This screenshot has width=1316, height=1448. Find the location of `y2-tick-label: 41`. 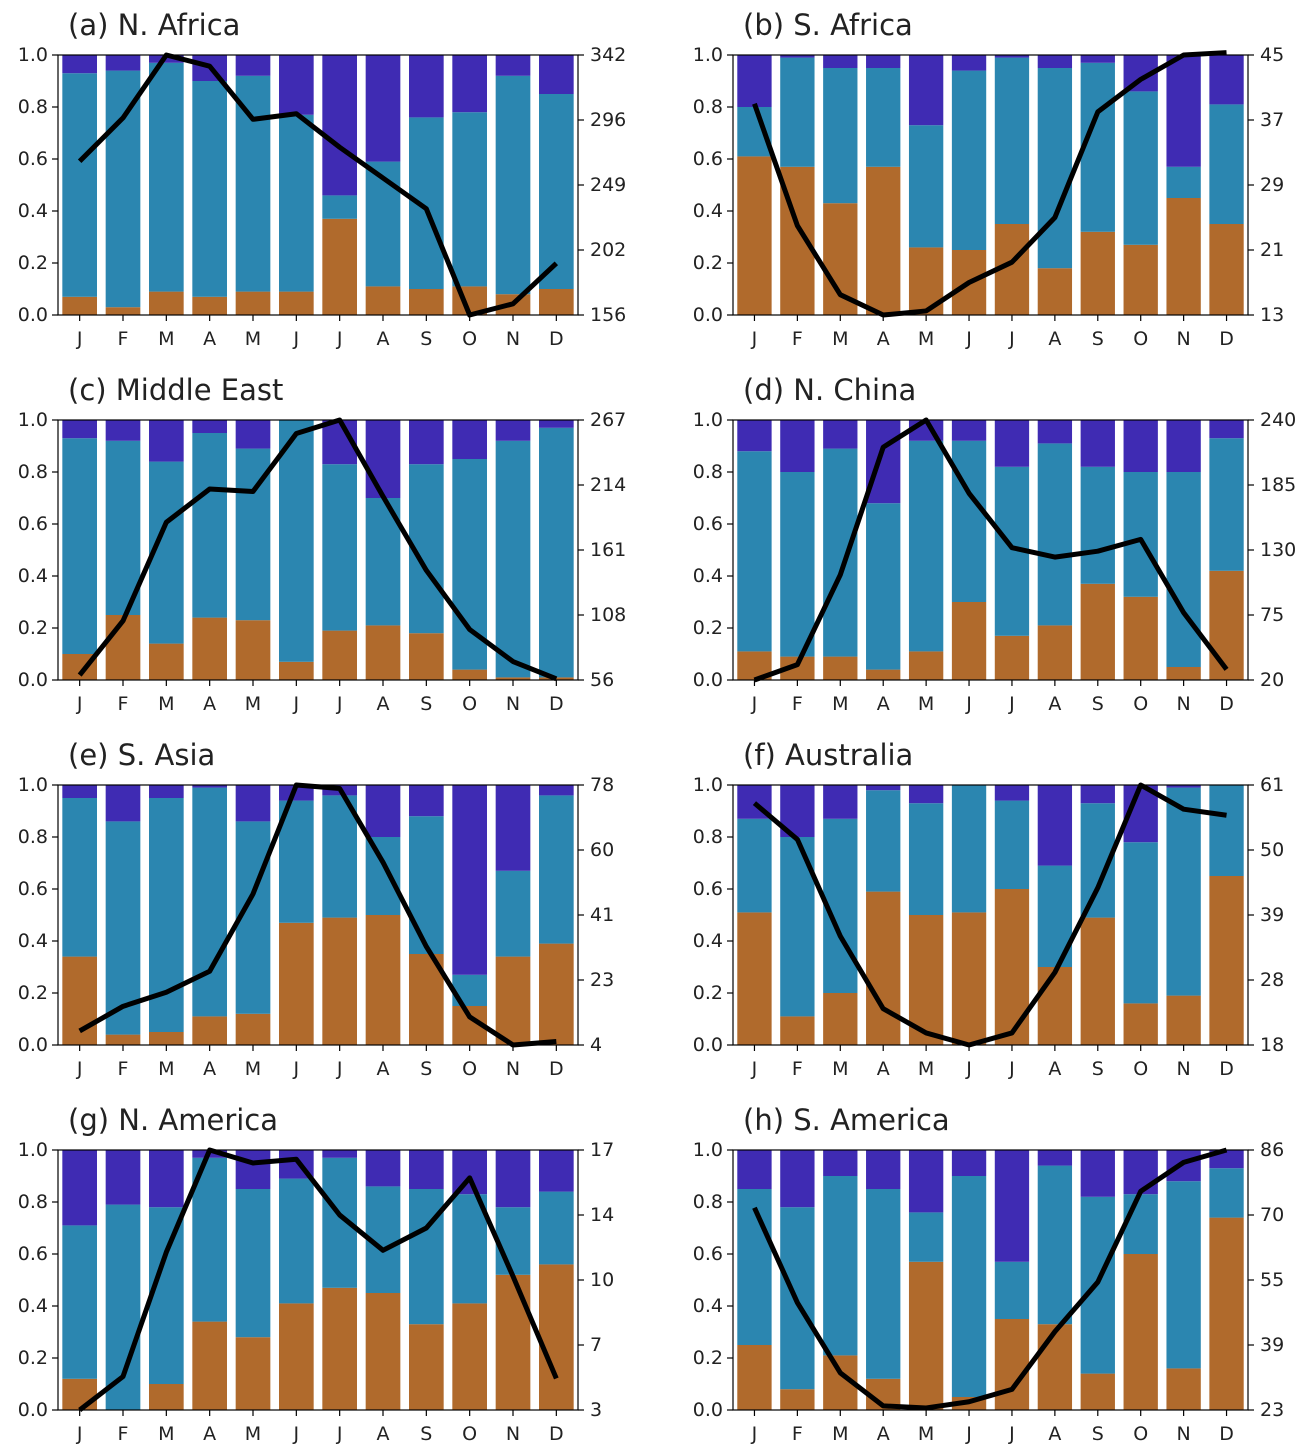

y2-tick-label: 41 is located at coordinates (602, 915).